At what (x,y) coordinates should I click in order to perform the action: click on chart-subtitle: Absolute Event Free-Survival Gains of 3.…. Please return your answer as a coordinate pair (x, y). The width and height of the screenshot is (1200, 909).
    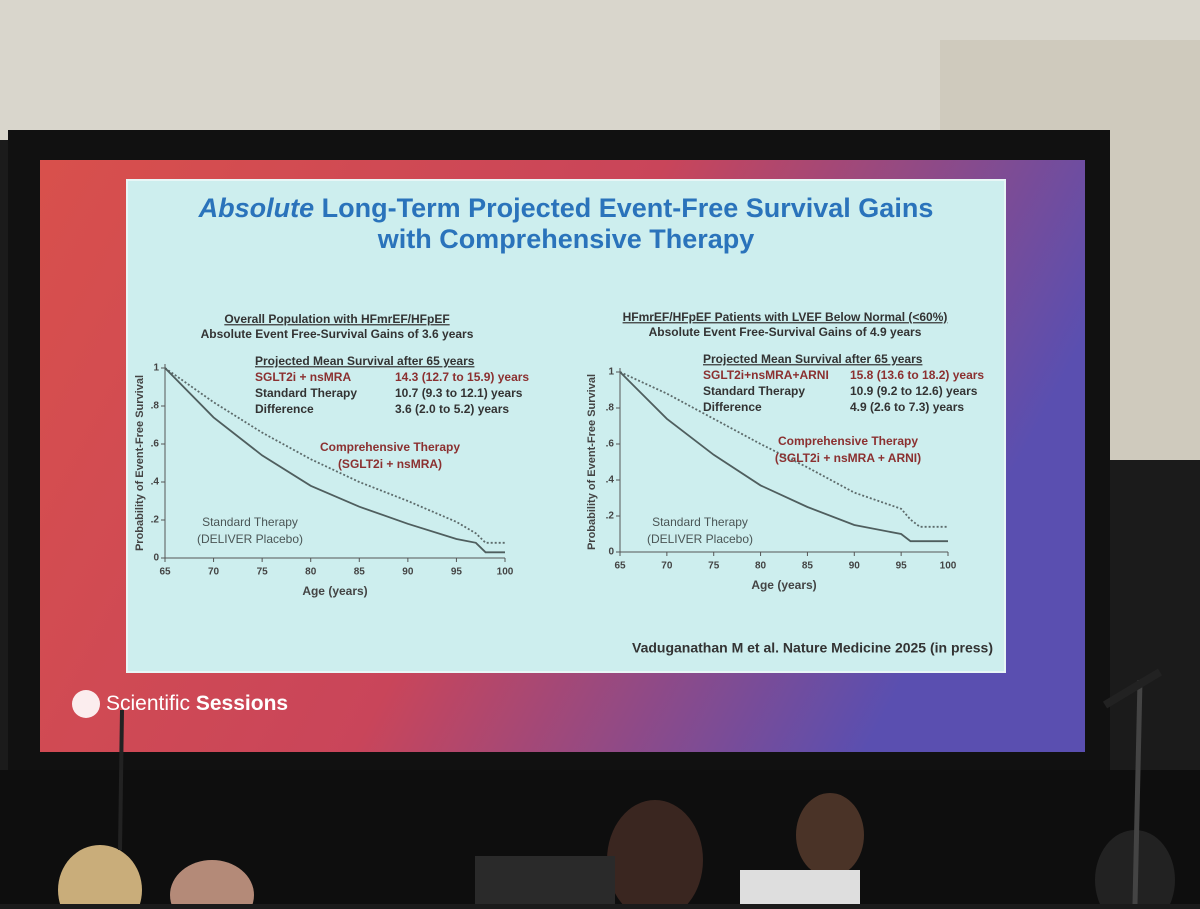
    Looking at the image, I should click on (337, 334).